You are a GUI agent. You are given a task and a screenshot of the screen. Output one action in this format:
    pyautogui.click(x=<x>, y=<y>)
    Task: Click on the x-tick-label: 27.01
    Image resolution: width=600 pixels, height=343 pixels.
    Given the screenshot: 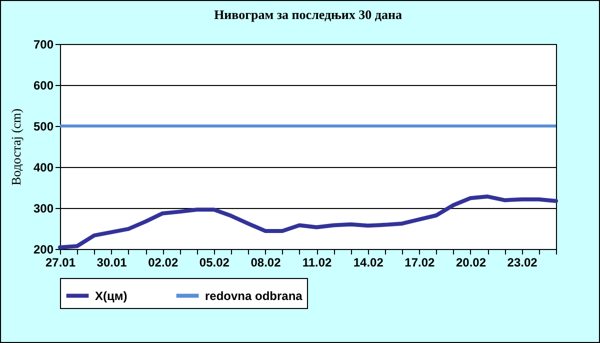 What is the action you would take?
    pyautogui.click(x=60, y=263)
    